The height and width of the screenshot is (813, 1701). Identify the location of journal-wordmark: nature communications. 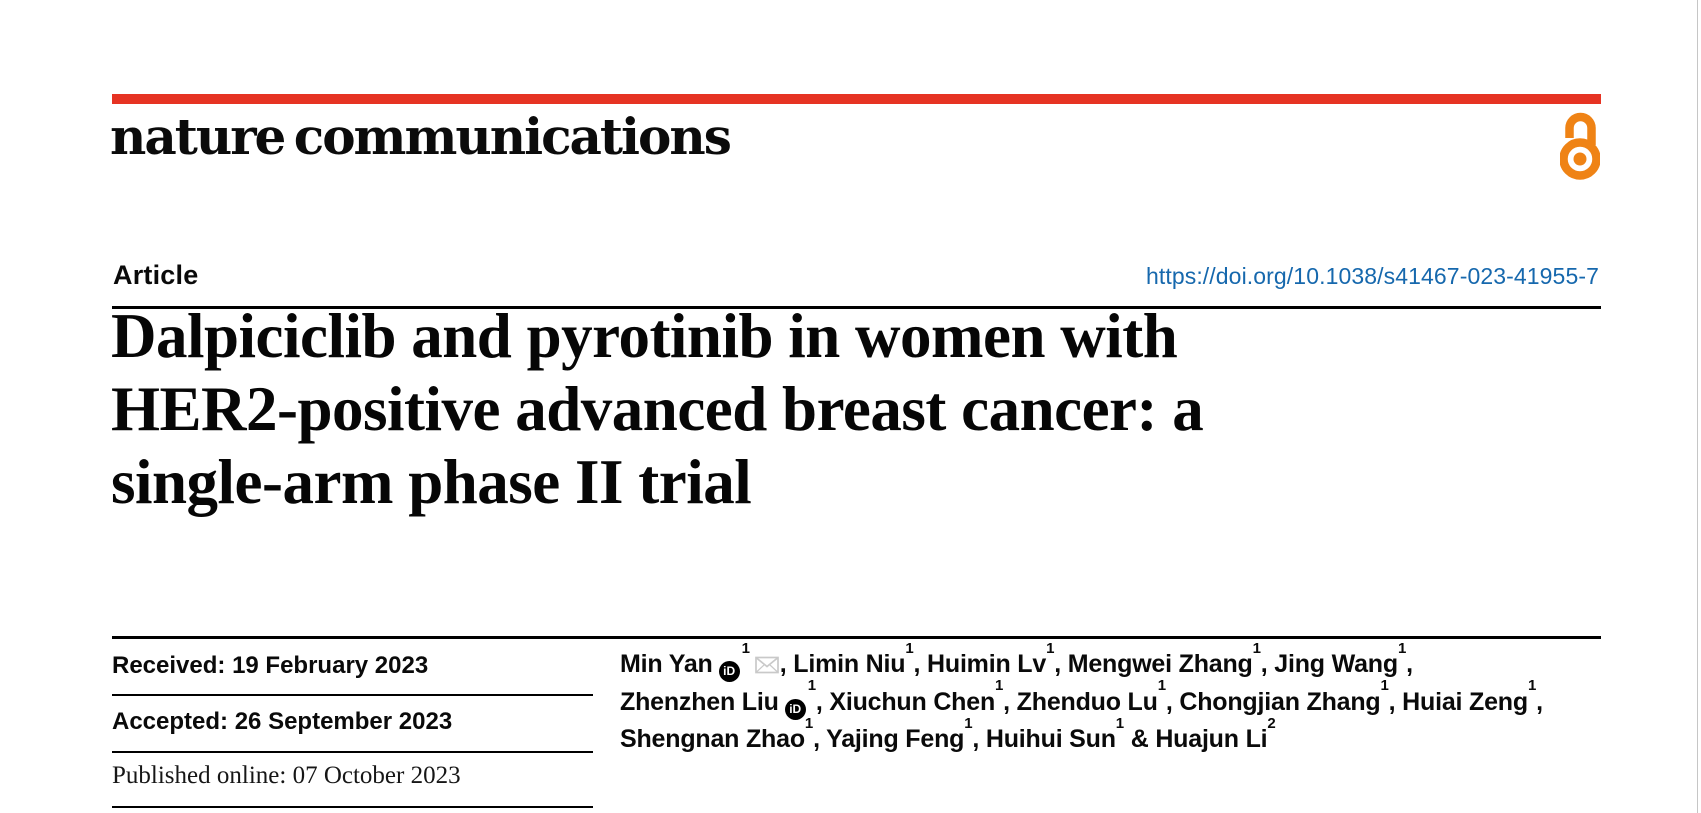
(421, 136).